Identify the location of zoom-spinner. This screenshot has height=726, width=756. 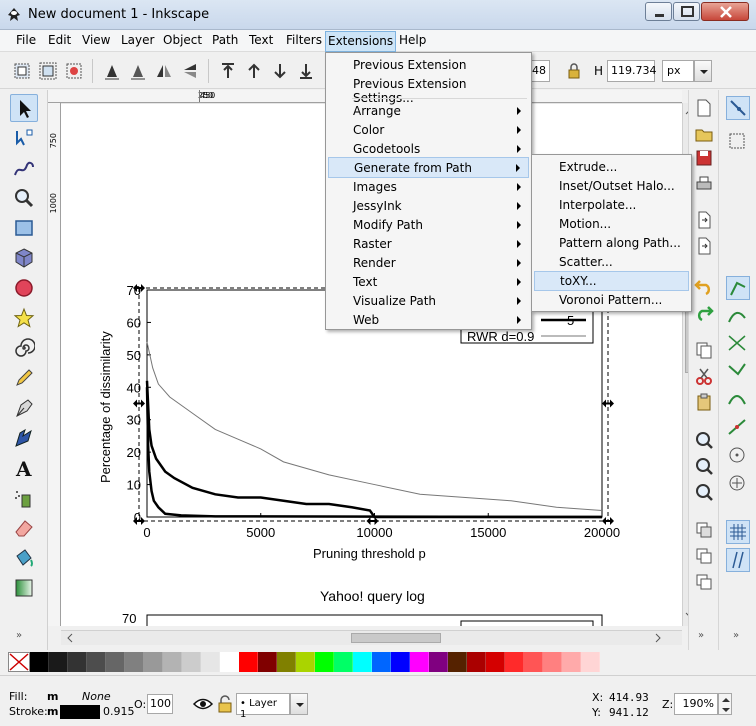
(725, 704).